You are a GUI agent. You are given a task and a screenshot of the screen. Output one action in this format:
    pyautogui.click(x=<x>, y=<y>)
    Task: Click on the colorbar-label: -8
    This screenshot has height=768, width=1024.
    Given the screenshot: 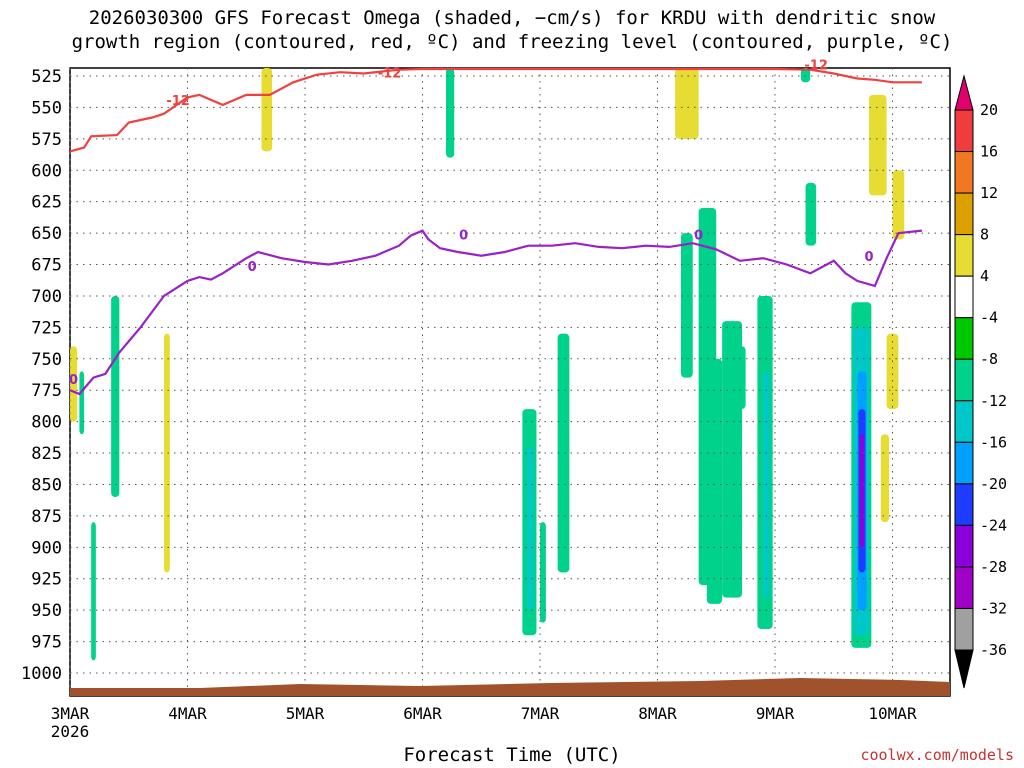 What is the action you would take?
    pyautogui.click(x=989, y=359)
    